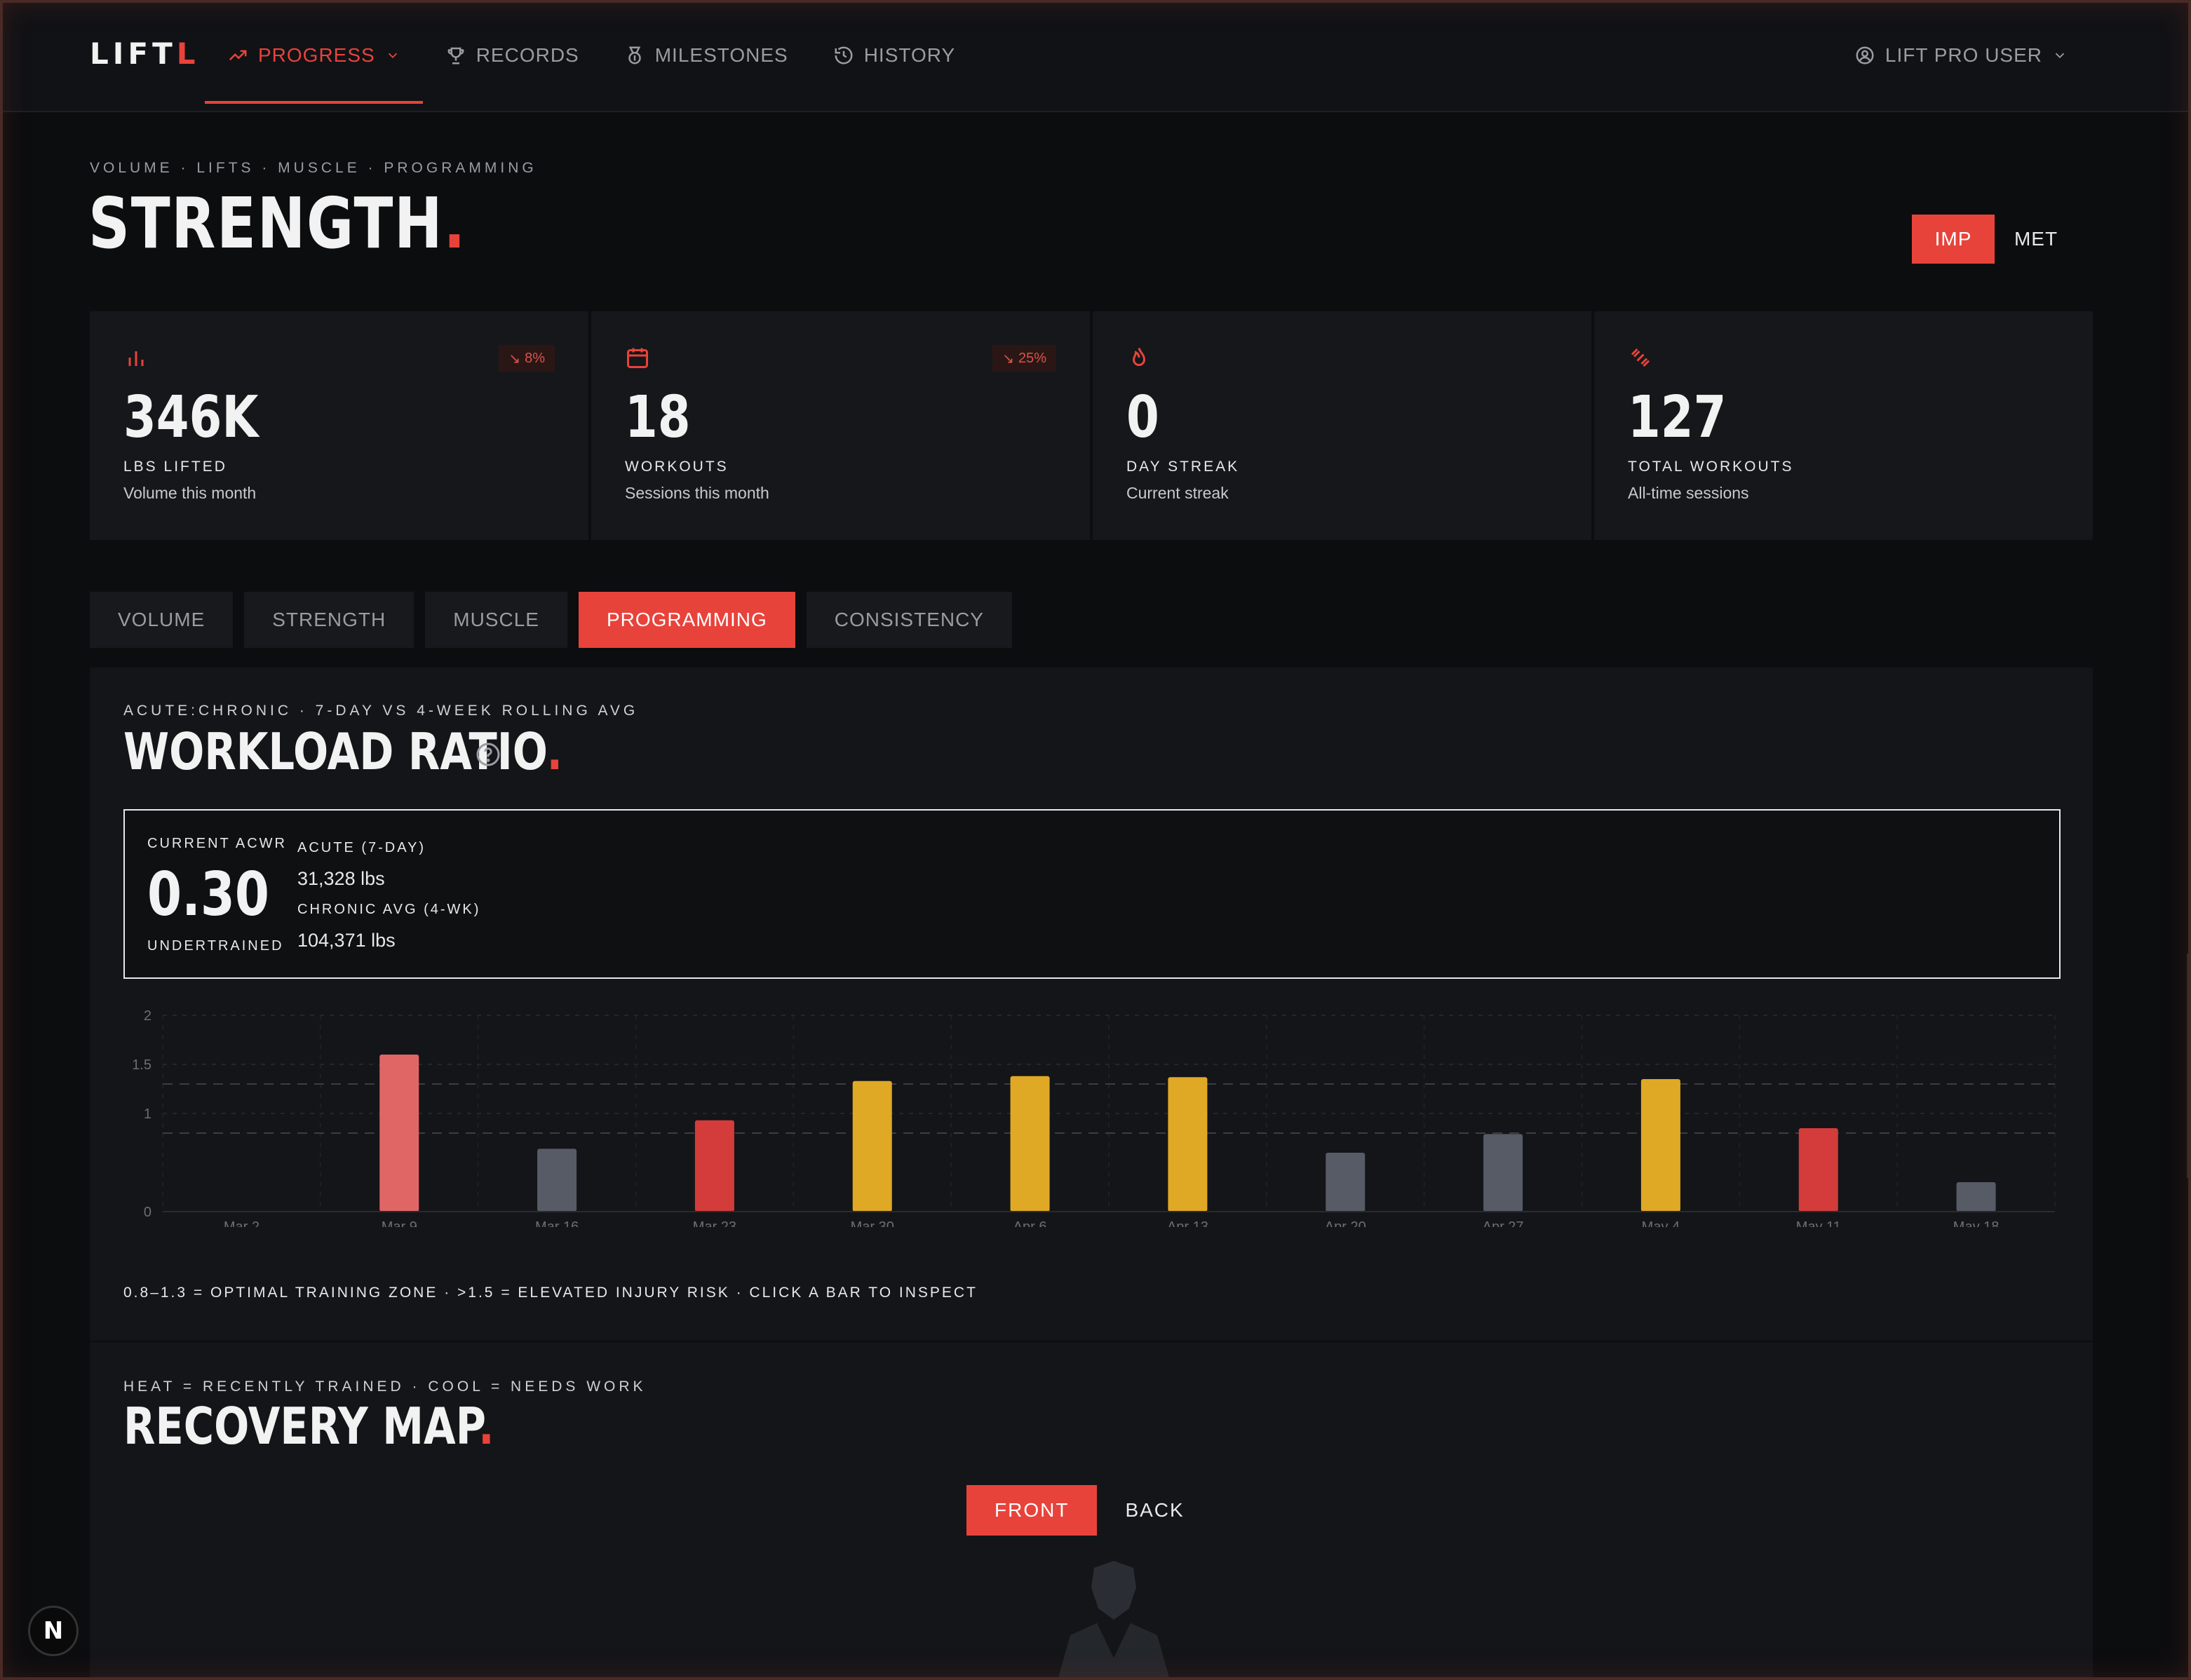  Describe the element at coordinates (637, 358) in the screenshot. I see `calendar-icon` at that location.